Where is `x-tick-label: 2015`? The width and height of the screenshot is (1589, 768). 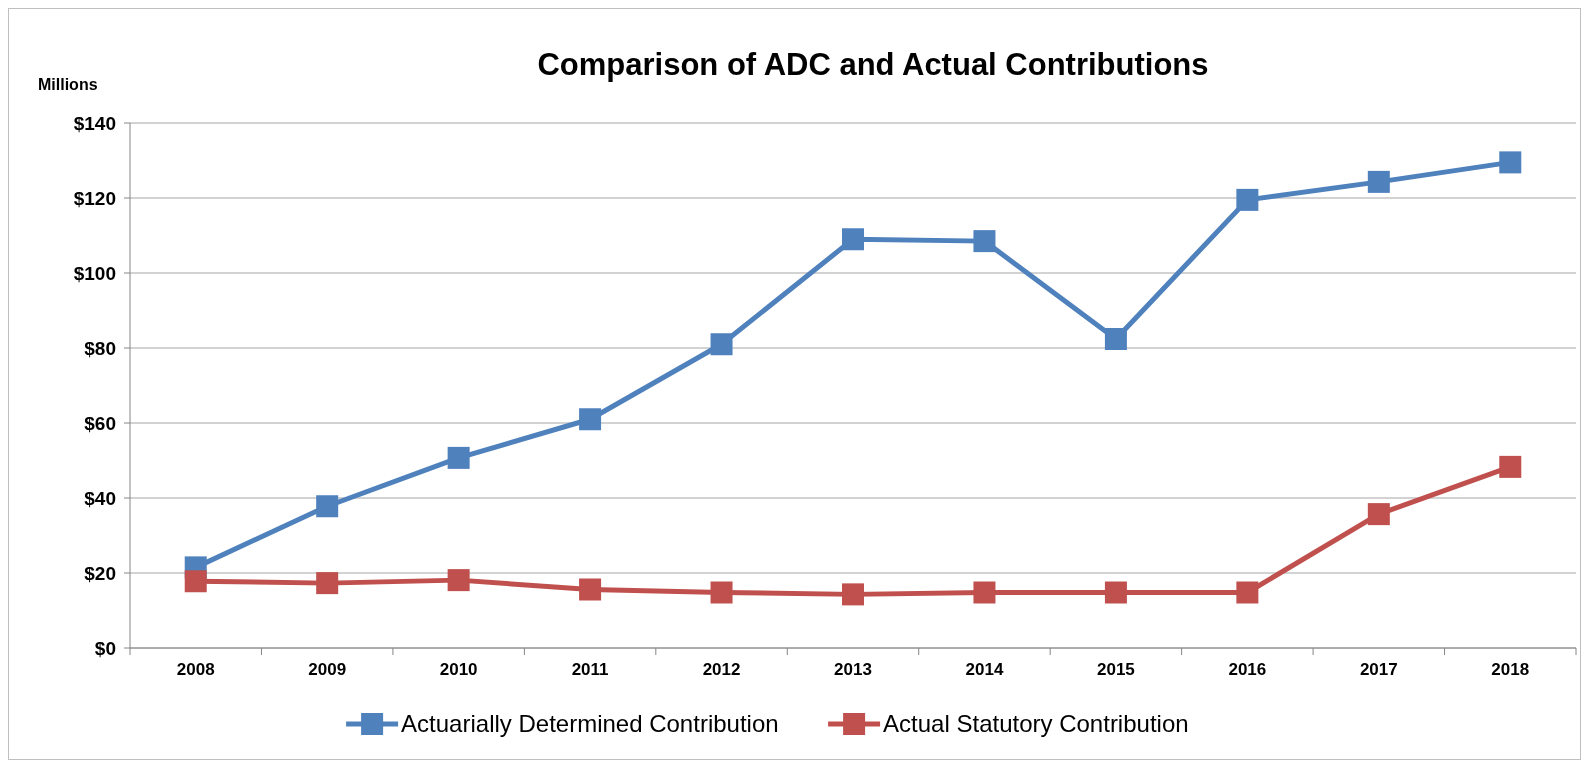 x-tick-label: 2015 is located at coordinates (1115, 669).